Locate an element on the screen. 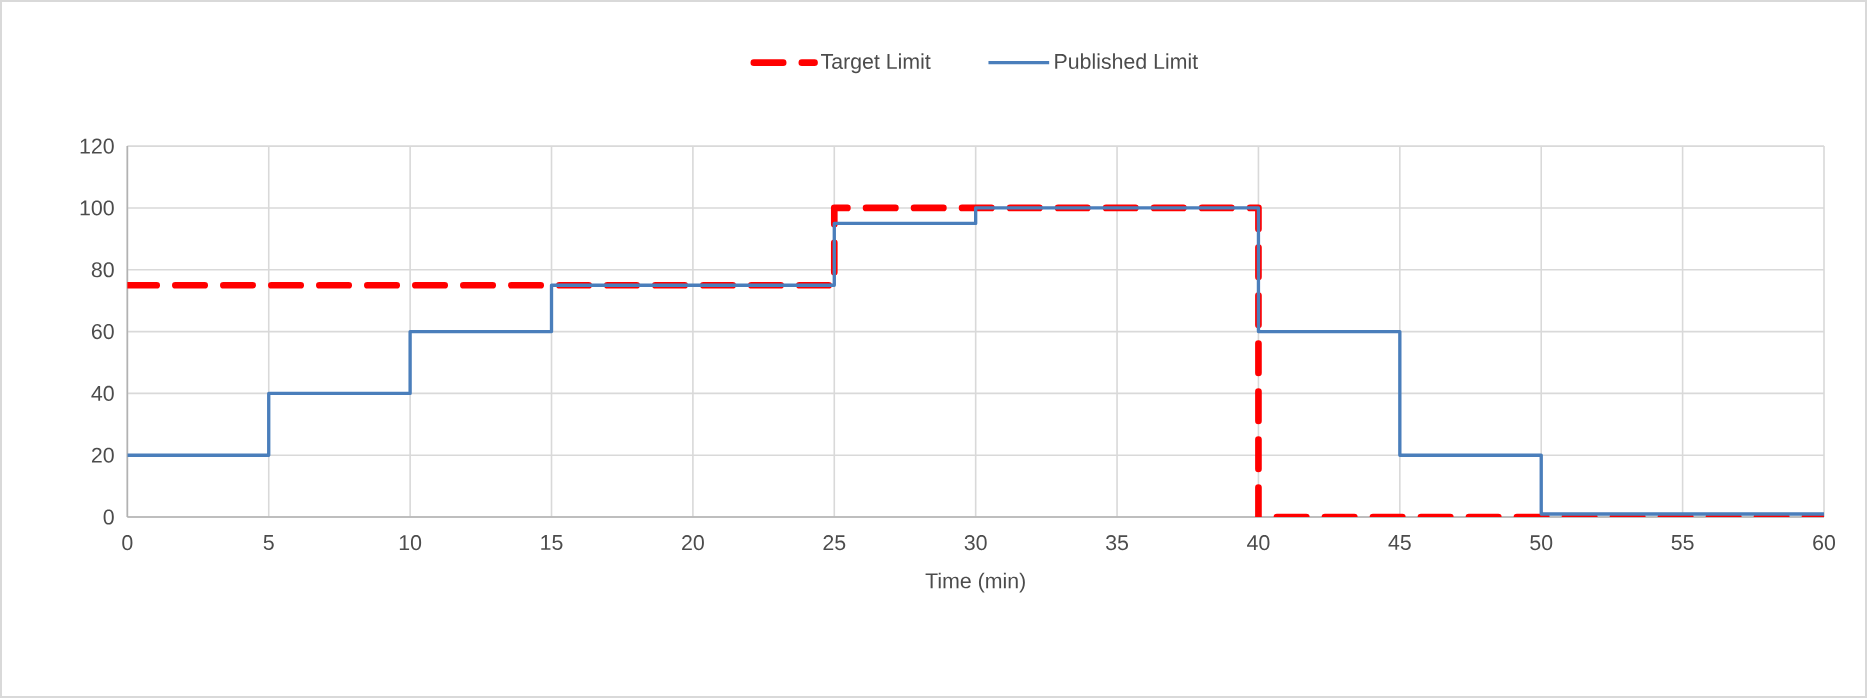  x-tick-label: 20 is located at coordinates (693, 543).